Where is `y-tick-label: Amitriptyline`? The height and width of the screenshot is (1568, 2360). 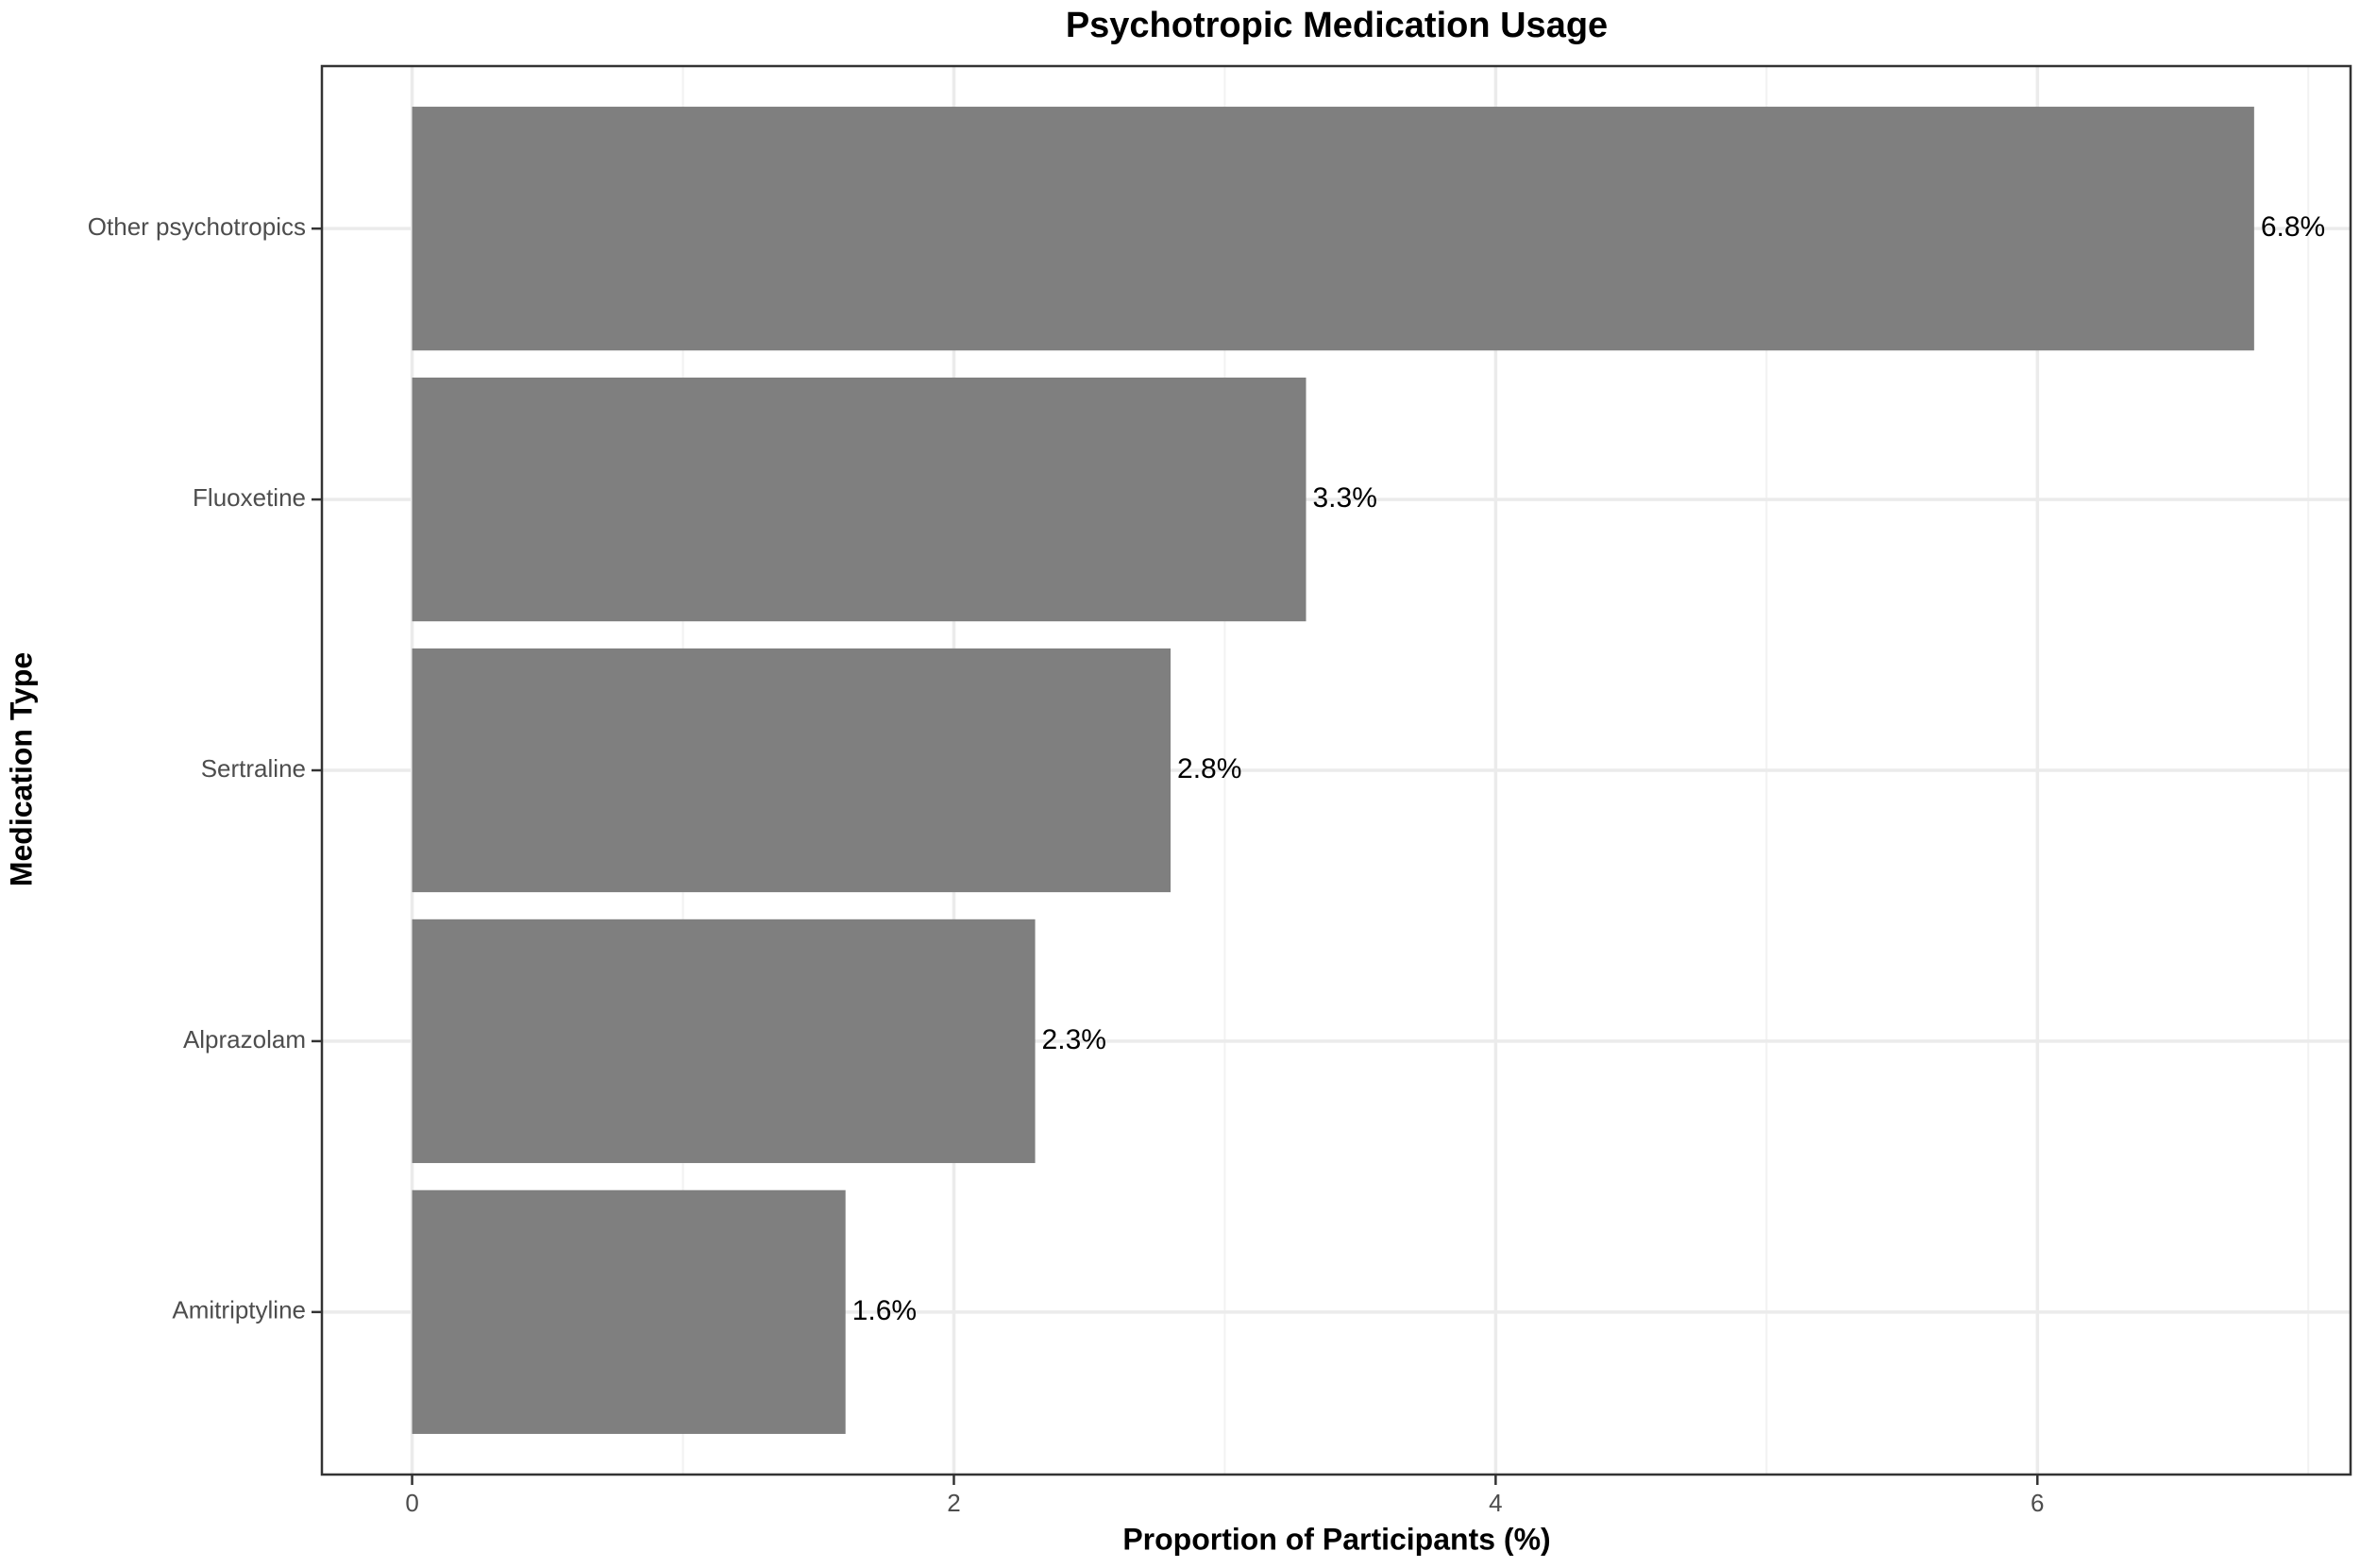
y-tick-label: Amitriptyline is located at coordinates (239, 1310).